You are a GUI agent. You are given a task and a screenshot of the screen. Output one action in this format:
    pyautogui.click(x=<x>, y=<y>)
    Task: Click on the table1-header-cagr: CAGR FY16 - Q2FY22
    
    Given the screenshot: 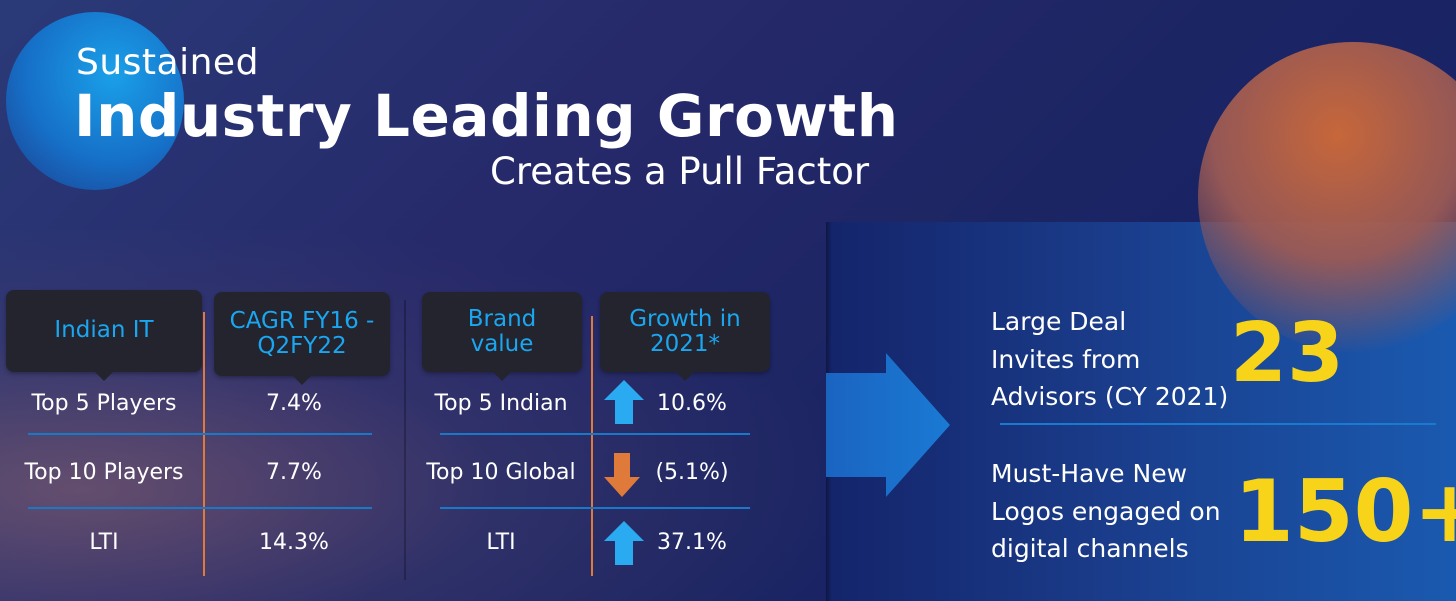 What is the action you would take?
    pyautogui.click(x=302, y=338)
    